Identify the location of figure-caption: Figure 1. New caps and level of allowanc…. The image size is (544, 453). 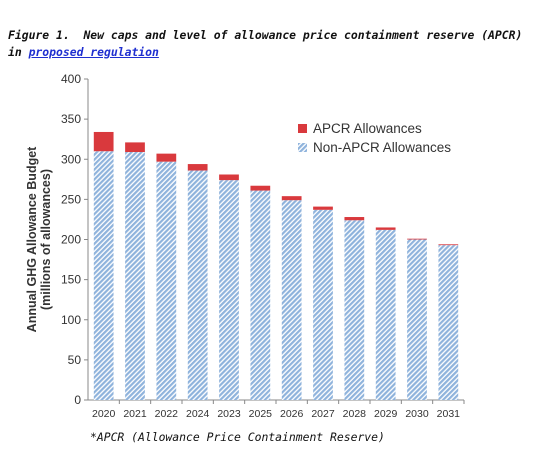
(273, 44).